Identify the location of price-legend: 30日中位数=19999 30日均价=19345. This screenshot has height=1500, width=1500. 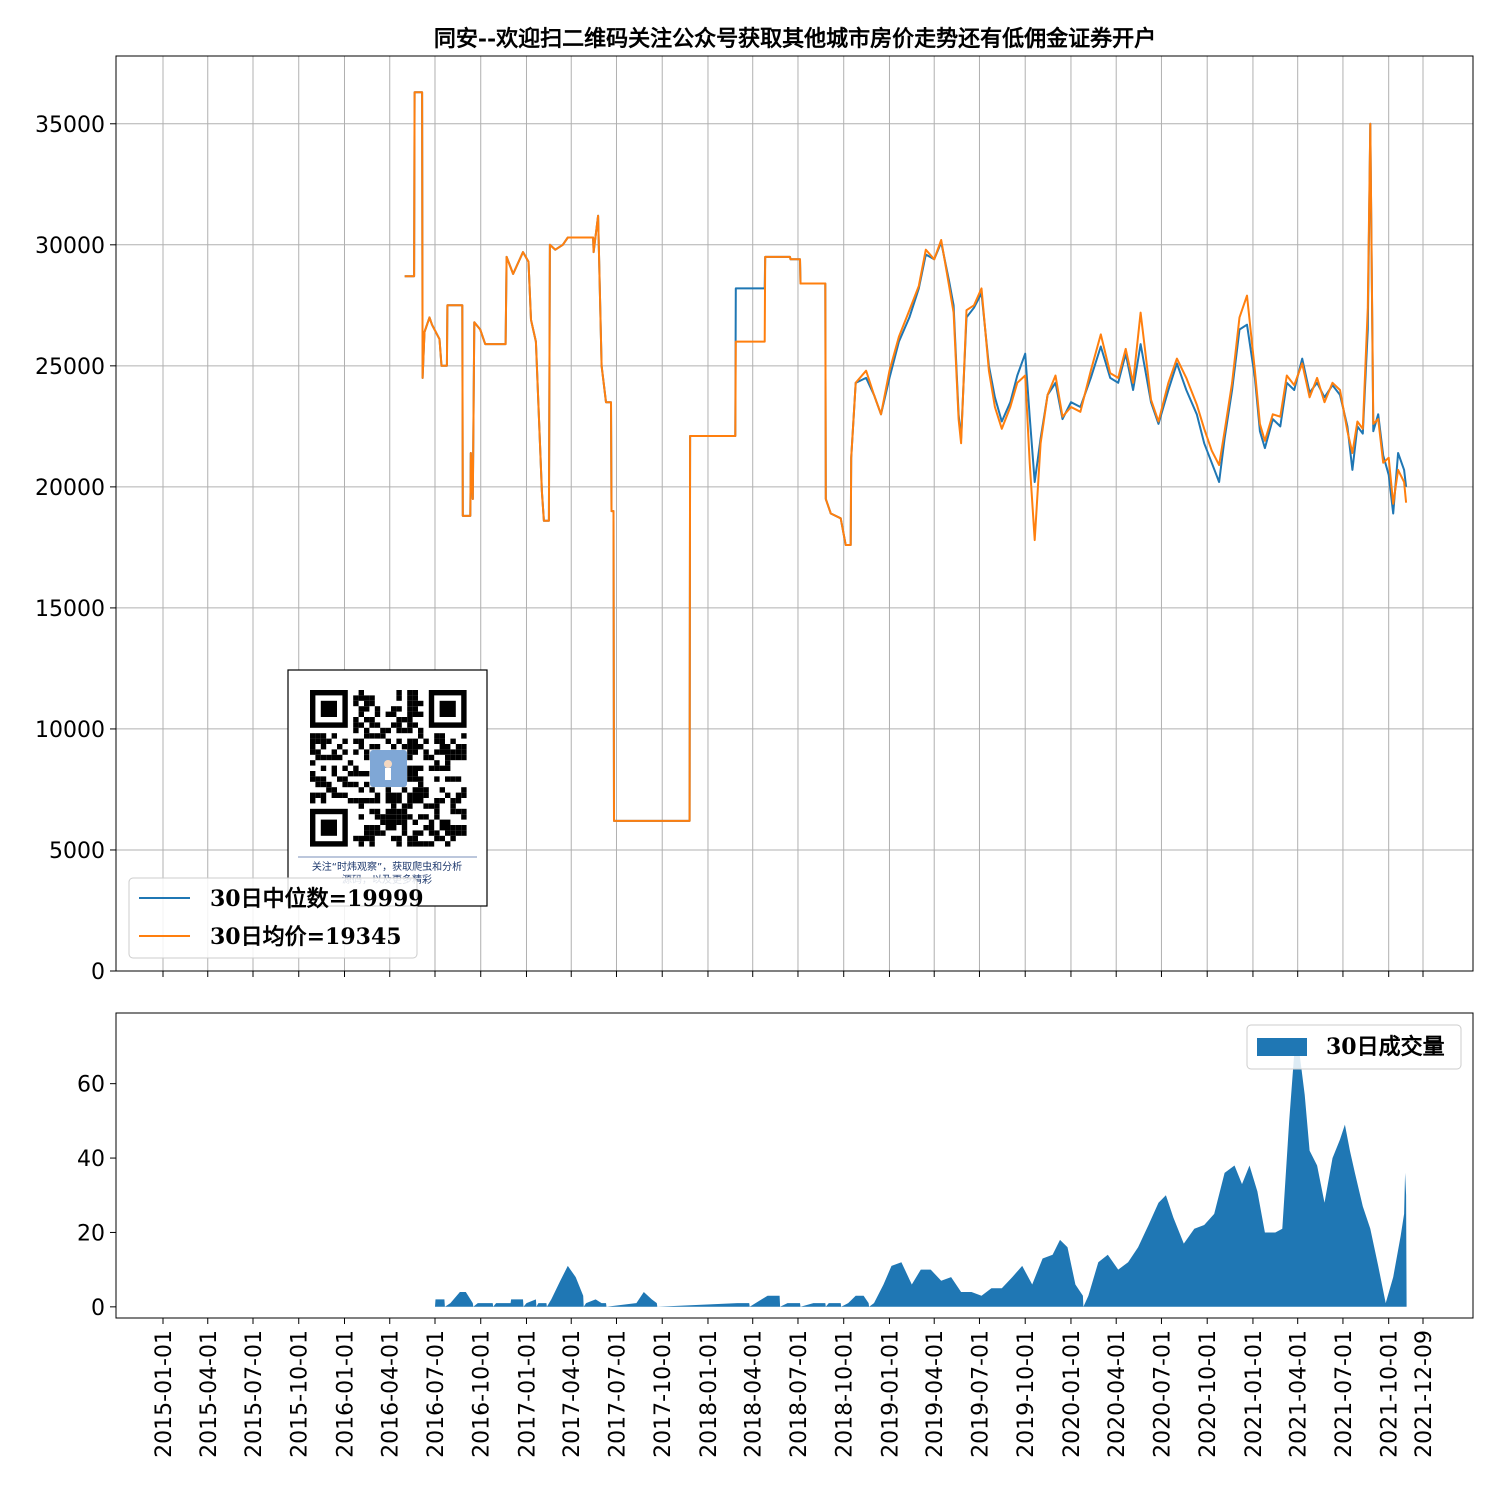
(276, 918).